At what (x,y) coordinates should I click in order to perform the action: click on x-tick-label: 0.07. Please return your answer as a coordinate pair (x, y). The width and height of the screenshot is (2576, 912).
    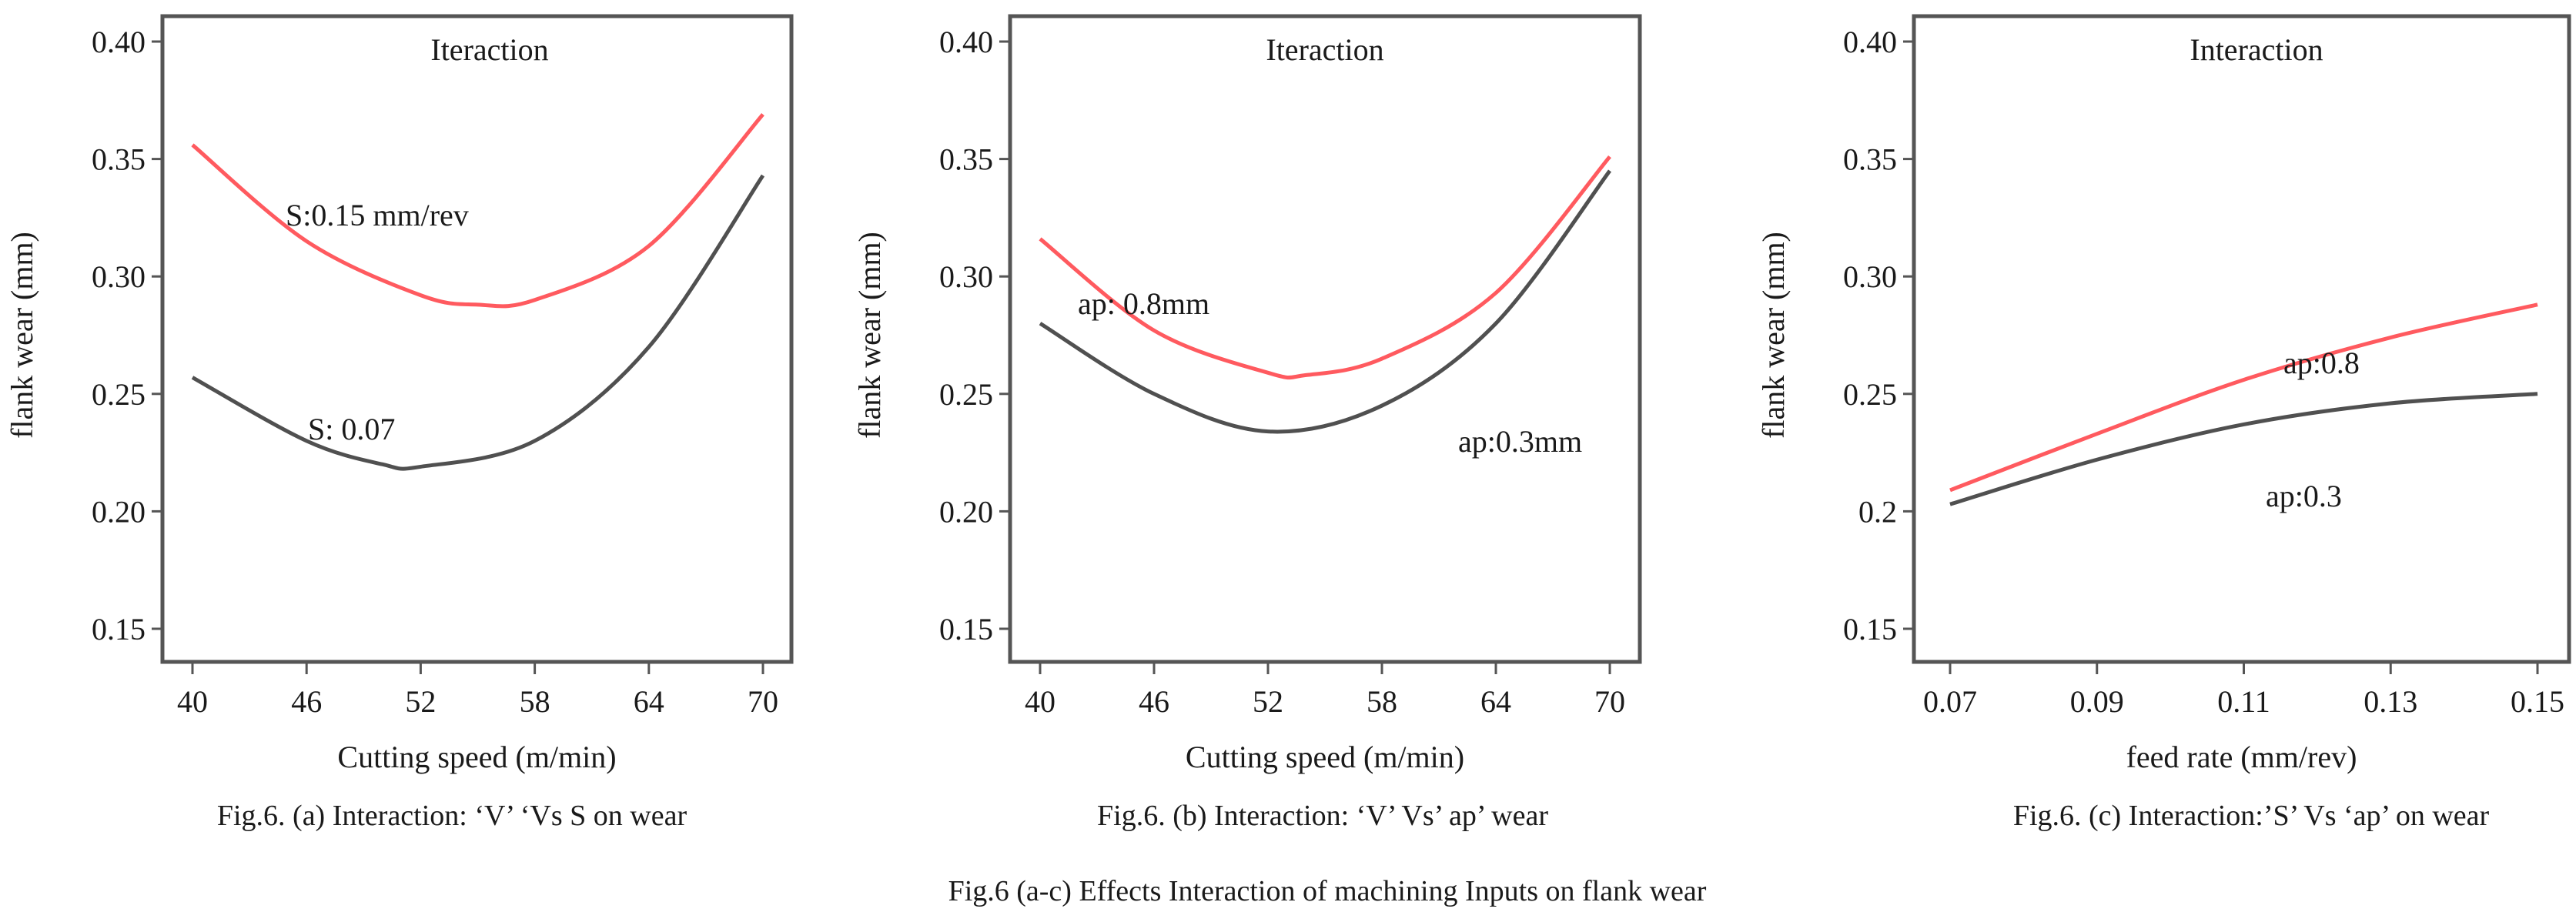
    Looking at the image, I should click on (1950, 701).